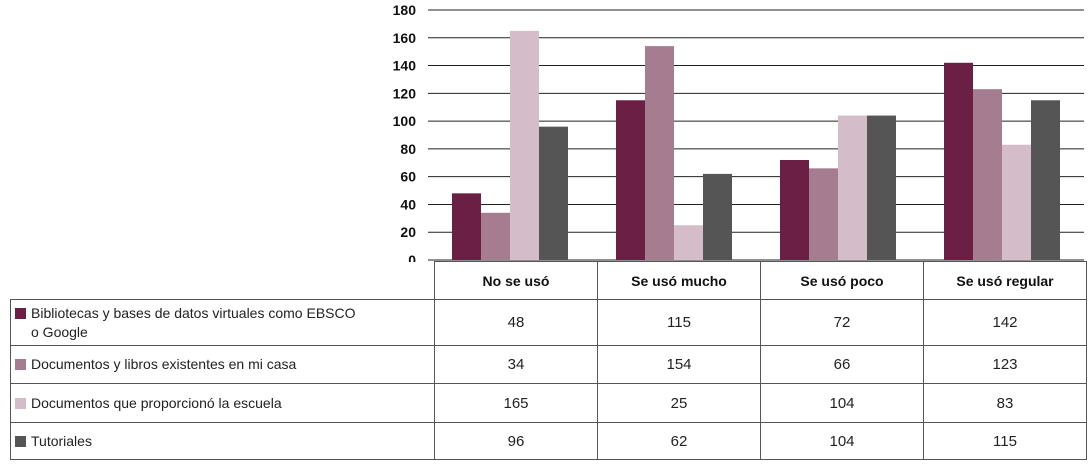  I want to click on data-cell: 66, so click(842, 364).